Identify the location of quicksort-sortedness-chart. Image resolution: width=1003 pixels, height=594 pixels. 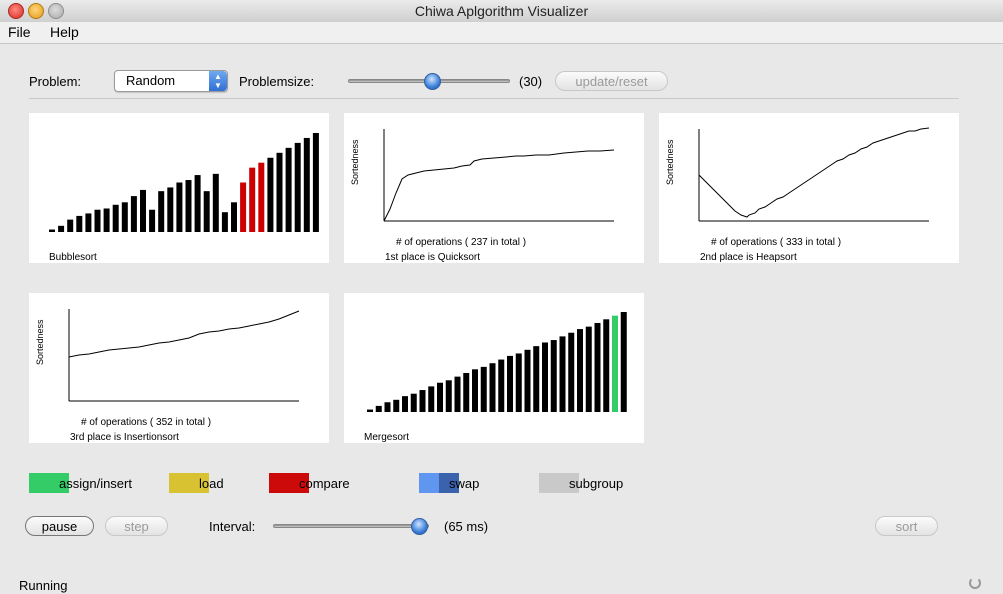
(499, 175).